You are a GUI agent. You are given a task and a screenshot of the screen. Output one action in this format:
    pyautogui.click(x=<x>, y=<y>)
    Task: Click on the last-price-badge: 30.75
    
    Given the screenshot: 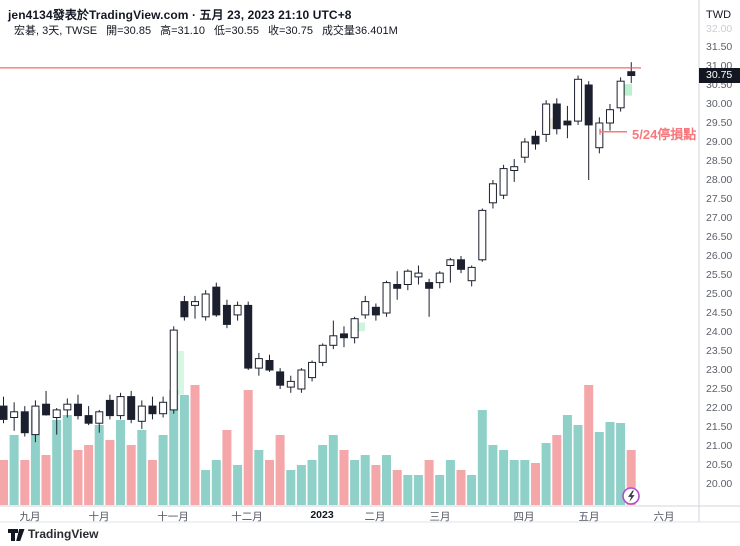 What is the action you would take?
    pyautogui.click(x=719, y=75)
    